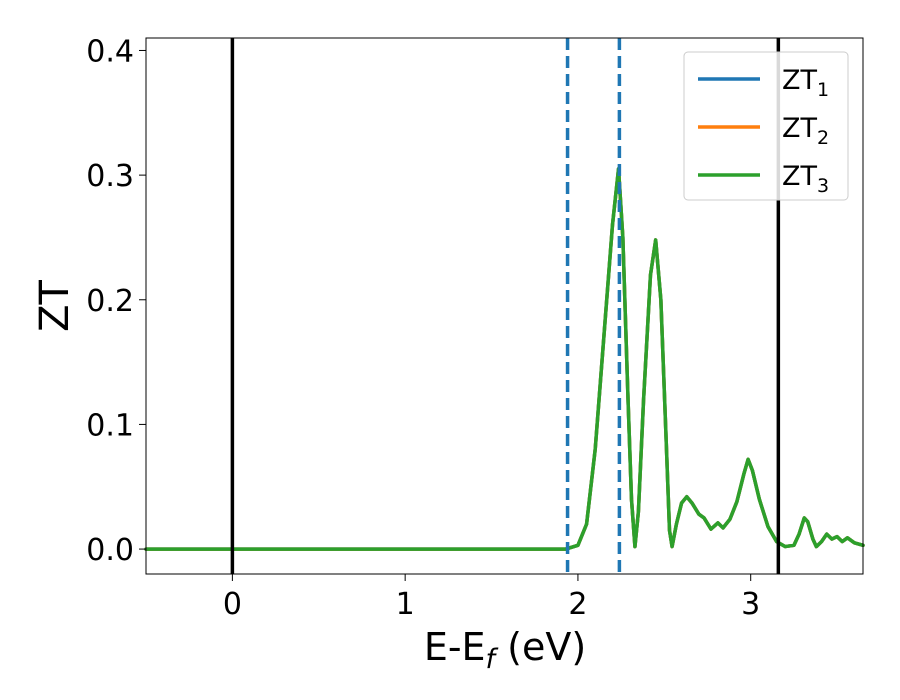  What do you see at coordinates (455, 647) in the screenshot?
I see `x-axis-label-main: E-E` at bounding box center [455, 647].